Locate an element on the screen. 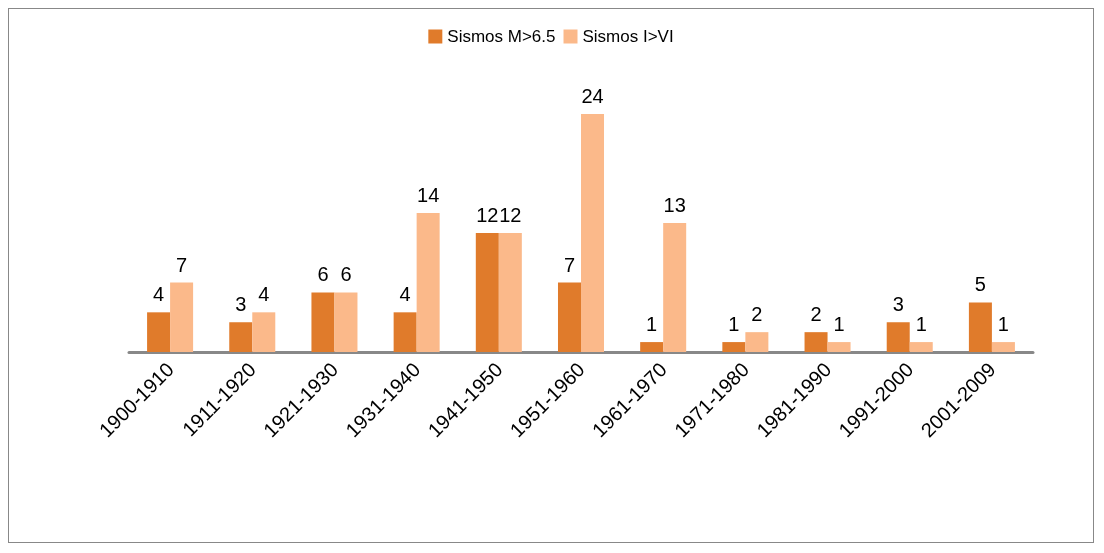 This screenshot has width=1104, height=553. data-label: 24 is located at coordinates (592, 95).